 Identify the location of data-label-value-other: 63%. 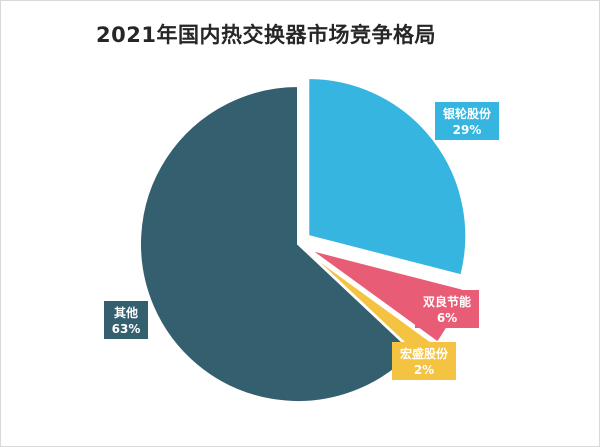
(126, 329).